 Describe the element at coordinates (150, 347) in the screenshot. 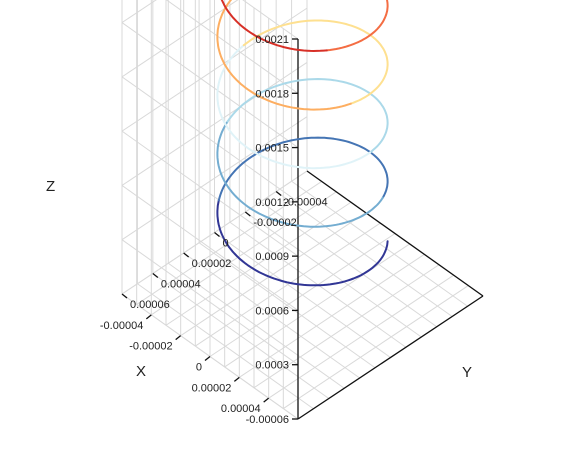

I see `x-tick-label: -0.00002` at that location.